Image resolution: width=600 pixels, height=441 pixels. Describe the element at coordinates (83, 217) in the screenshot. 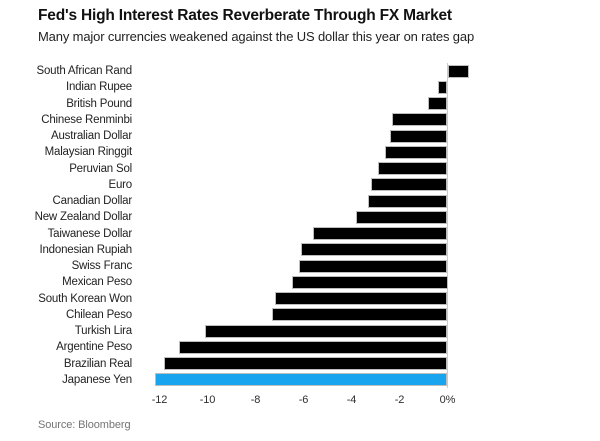

I see `category-label: New Zealand Dollar` at that location.